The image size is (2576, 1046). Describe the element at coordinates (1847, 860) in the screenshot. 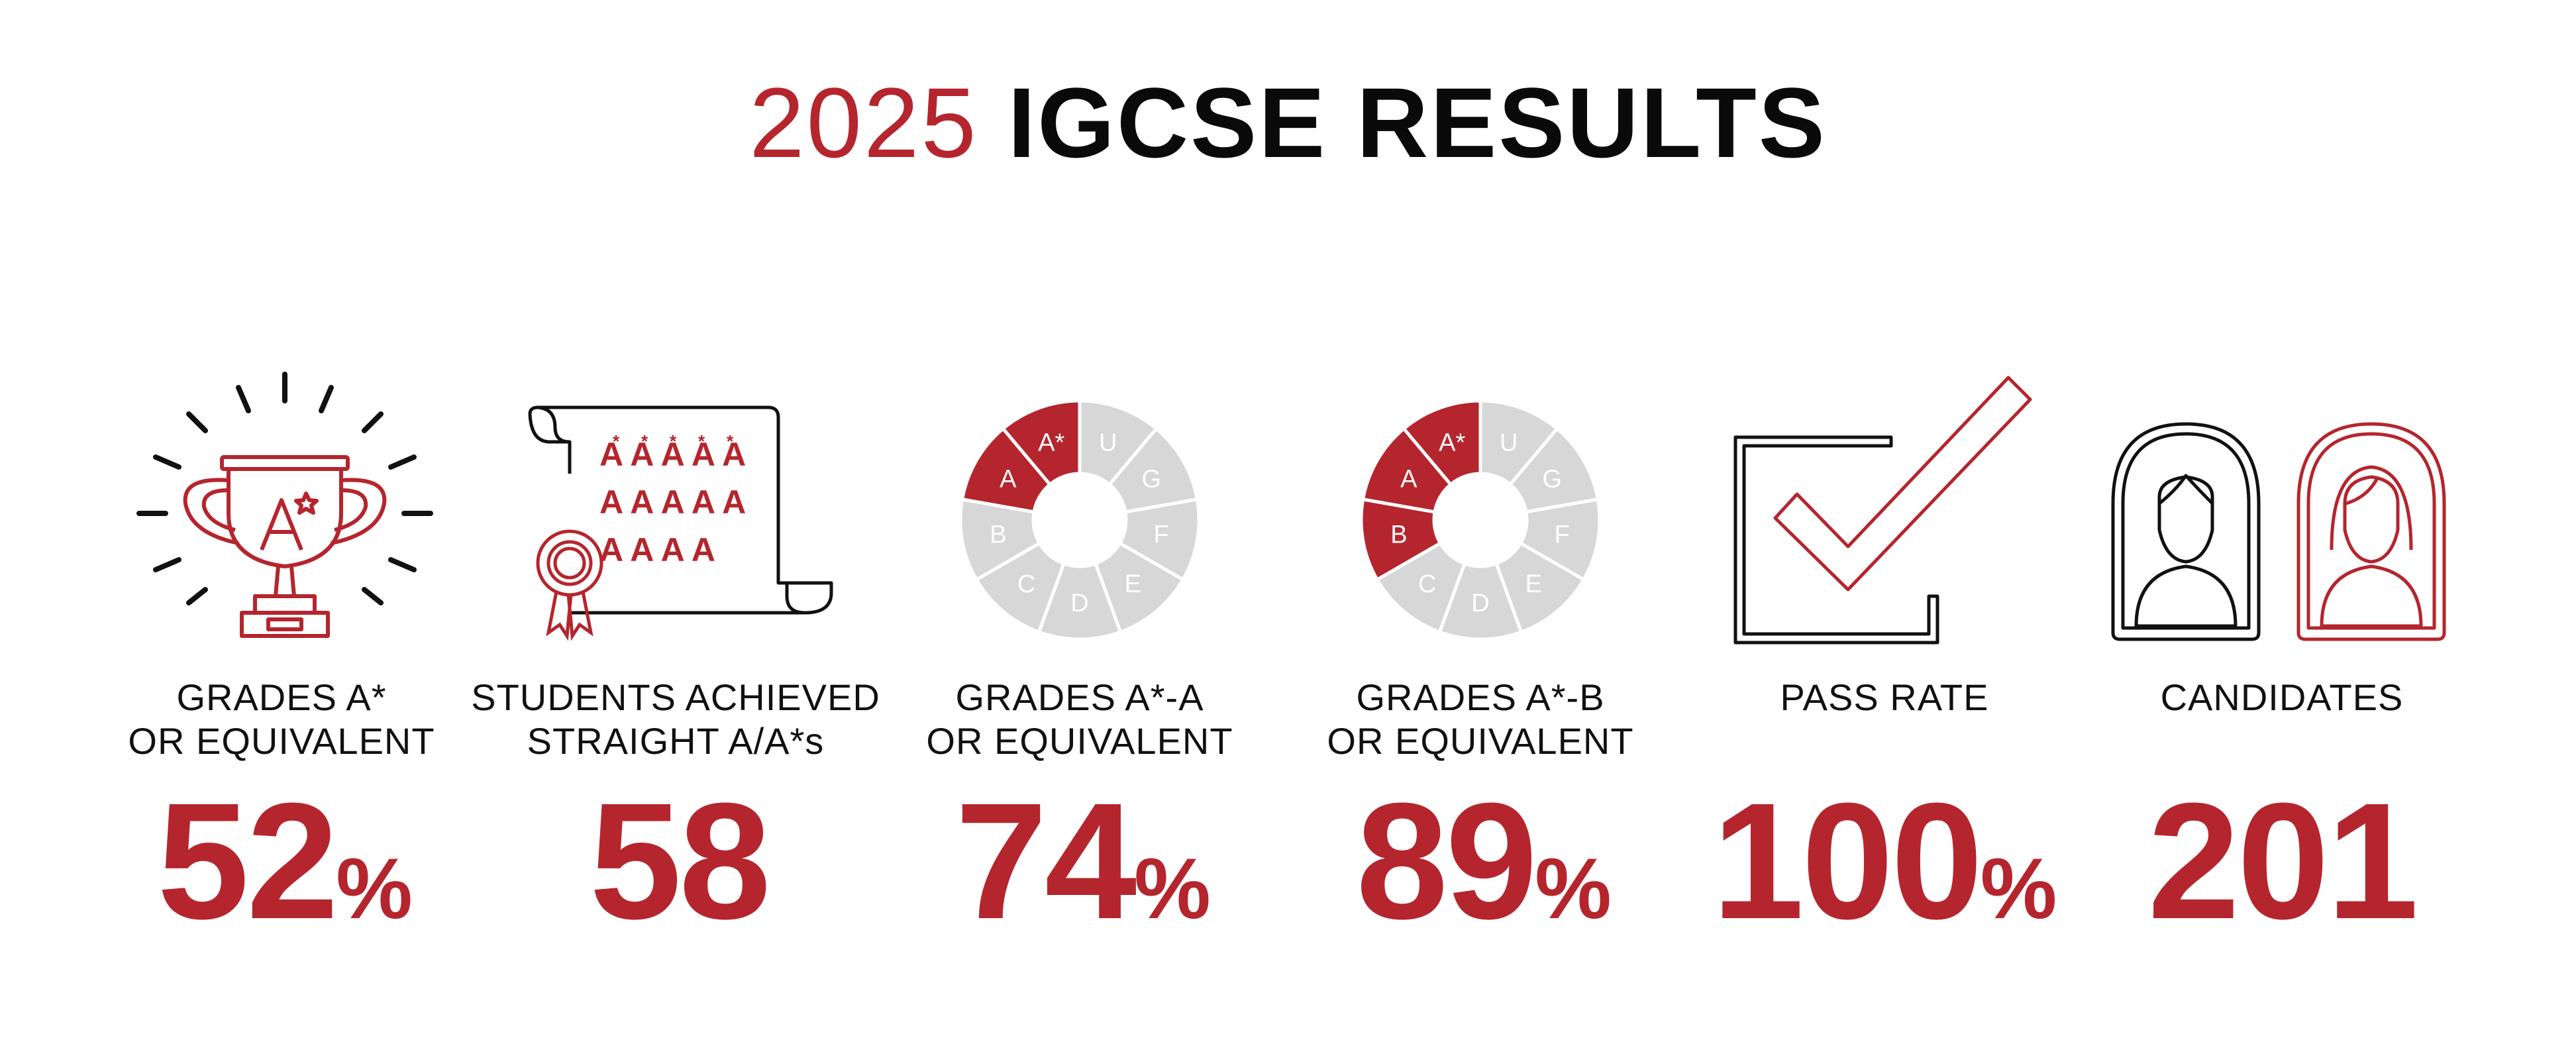

I see `stat-number: 100` at that location.